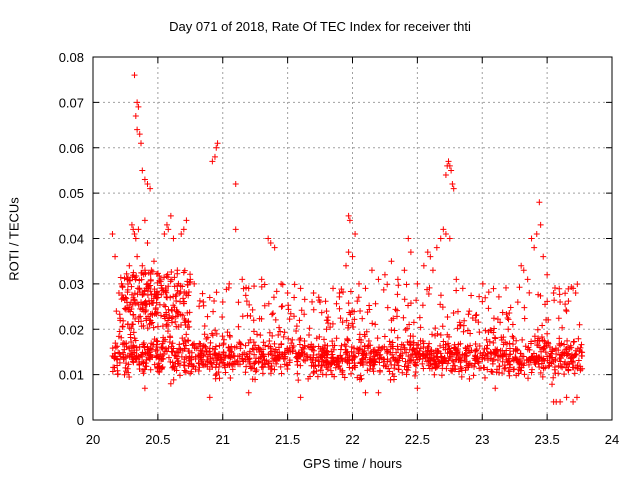 This screenshot has width=640, height=480. Describe the element at coordinates (612, 439) in the screenshot. I see `x-tick-label: 24` at that location.